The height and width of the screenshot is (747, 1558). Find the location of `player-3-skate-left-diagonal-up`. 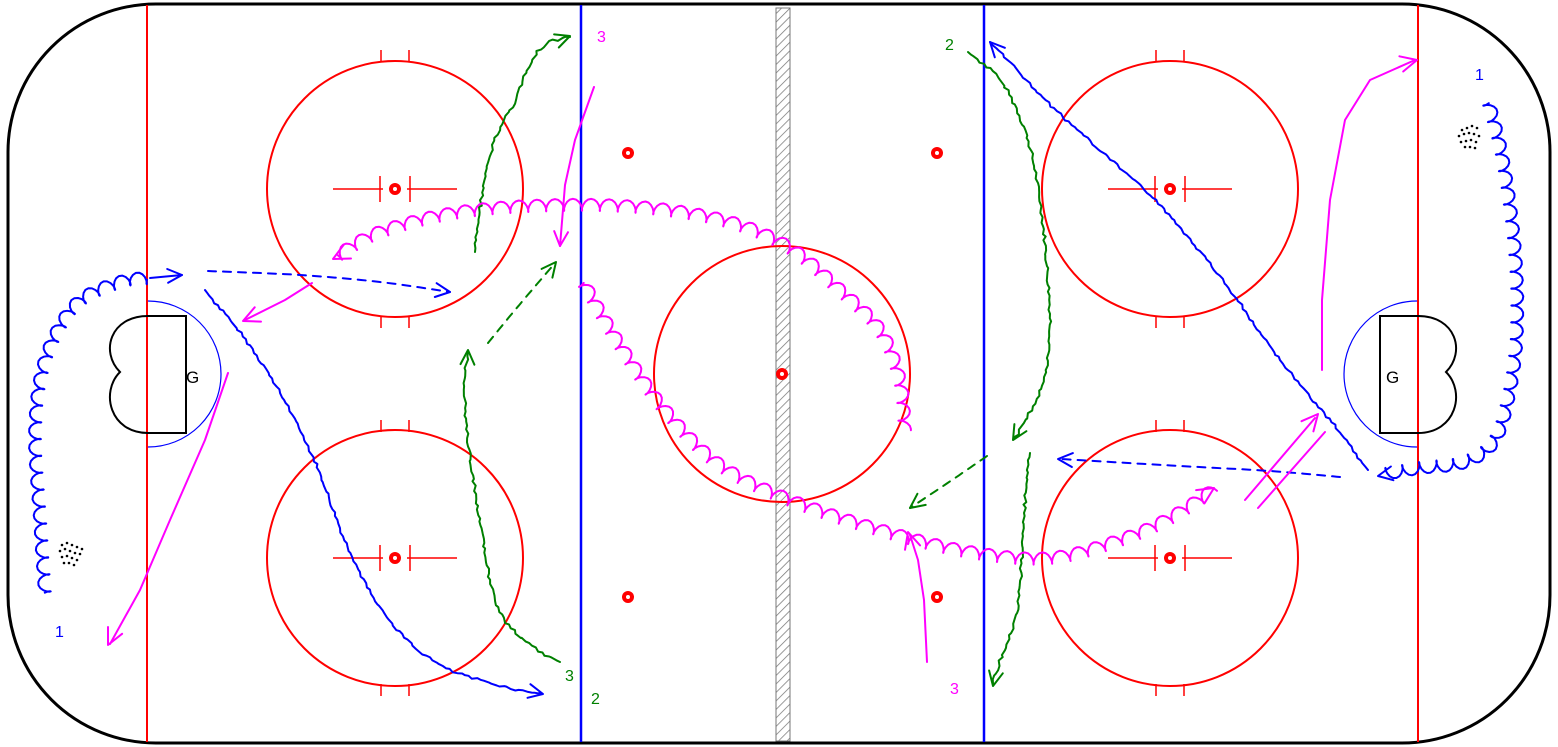

player-3-skate-left-diagonal-up is located at coordinates (278, 301).